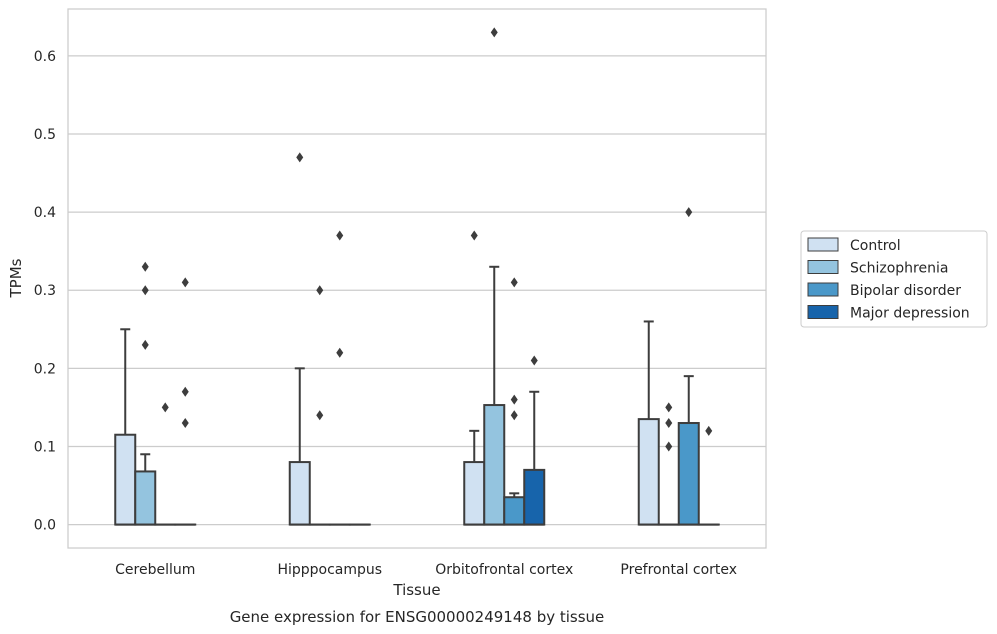 The height and width of the screenshot is (634, 997). I want to click on x-tick-label: Orbitofrontal cortex, so click(504, 570).